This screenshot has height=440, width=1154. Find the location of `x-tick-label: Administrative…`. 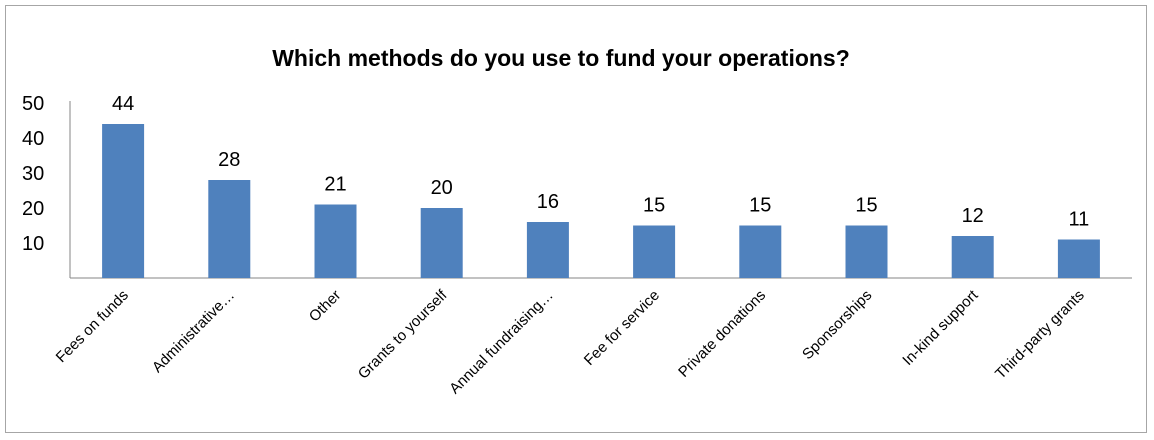

x-tick-label: Administrative… is located at coordinates (193, 331).